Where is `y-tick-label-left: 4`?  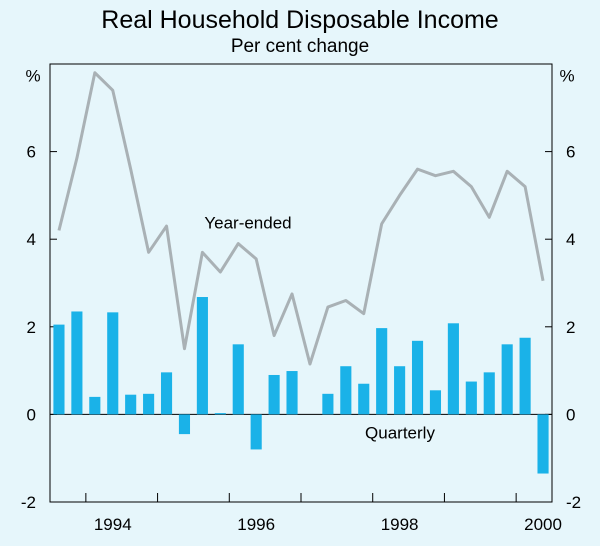 y-tick-label-left: 4 is located at coordinates (31, 239).